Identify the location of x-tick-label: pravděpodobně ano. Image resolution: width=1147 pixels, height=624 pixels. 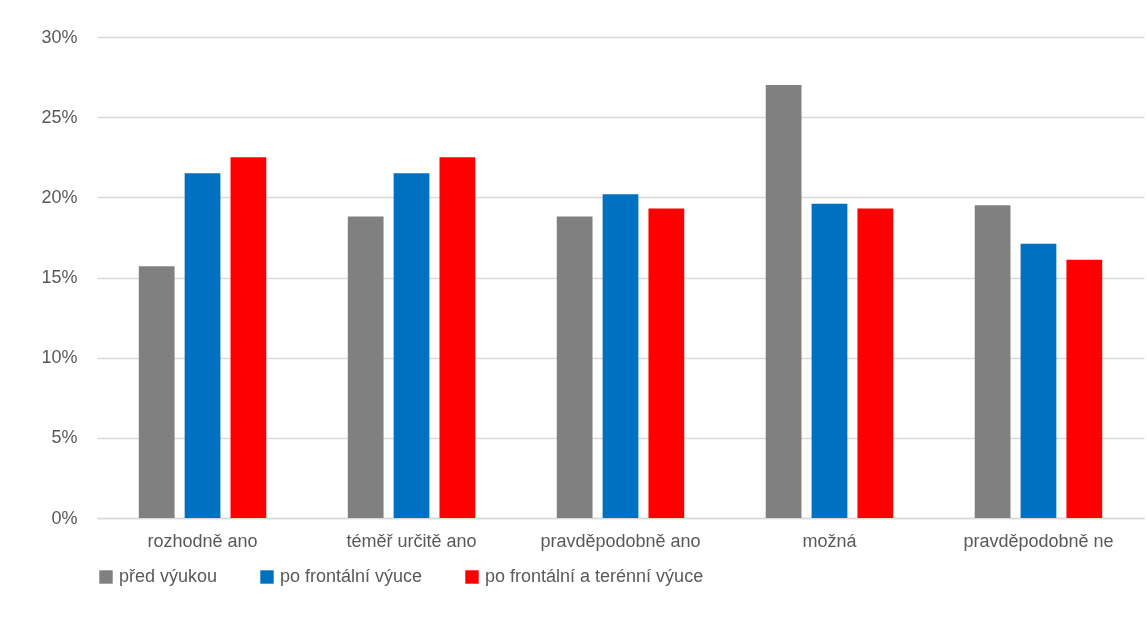
(620, 540).